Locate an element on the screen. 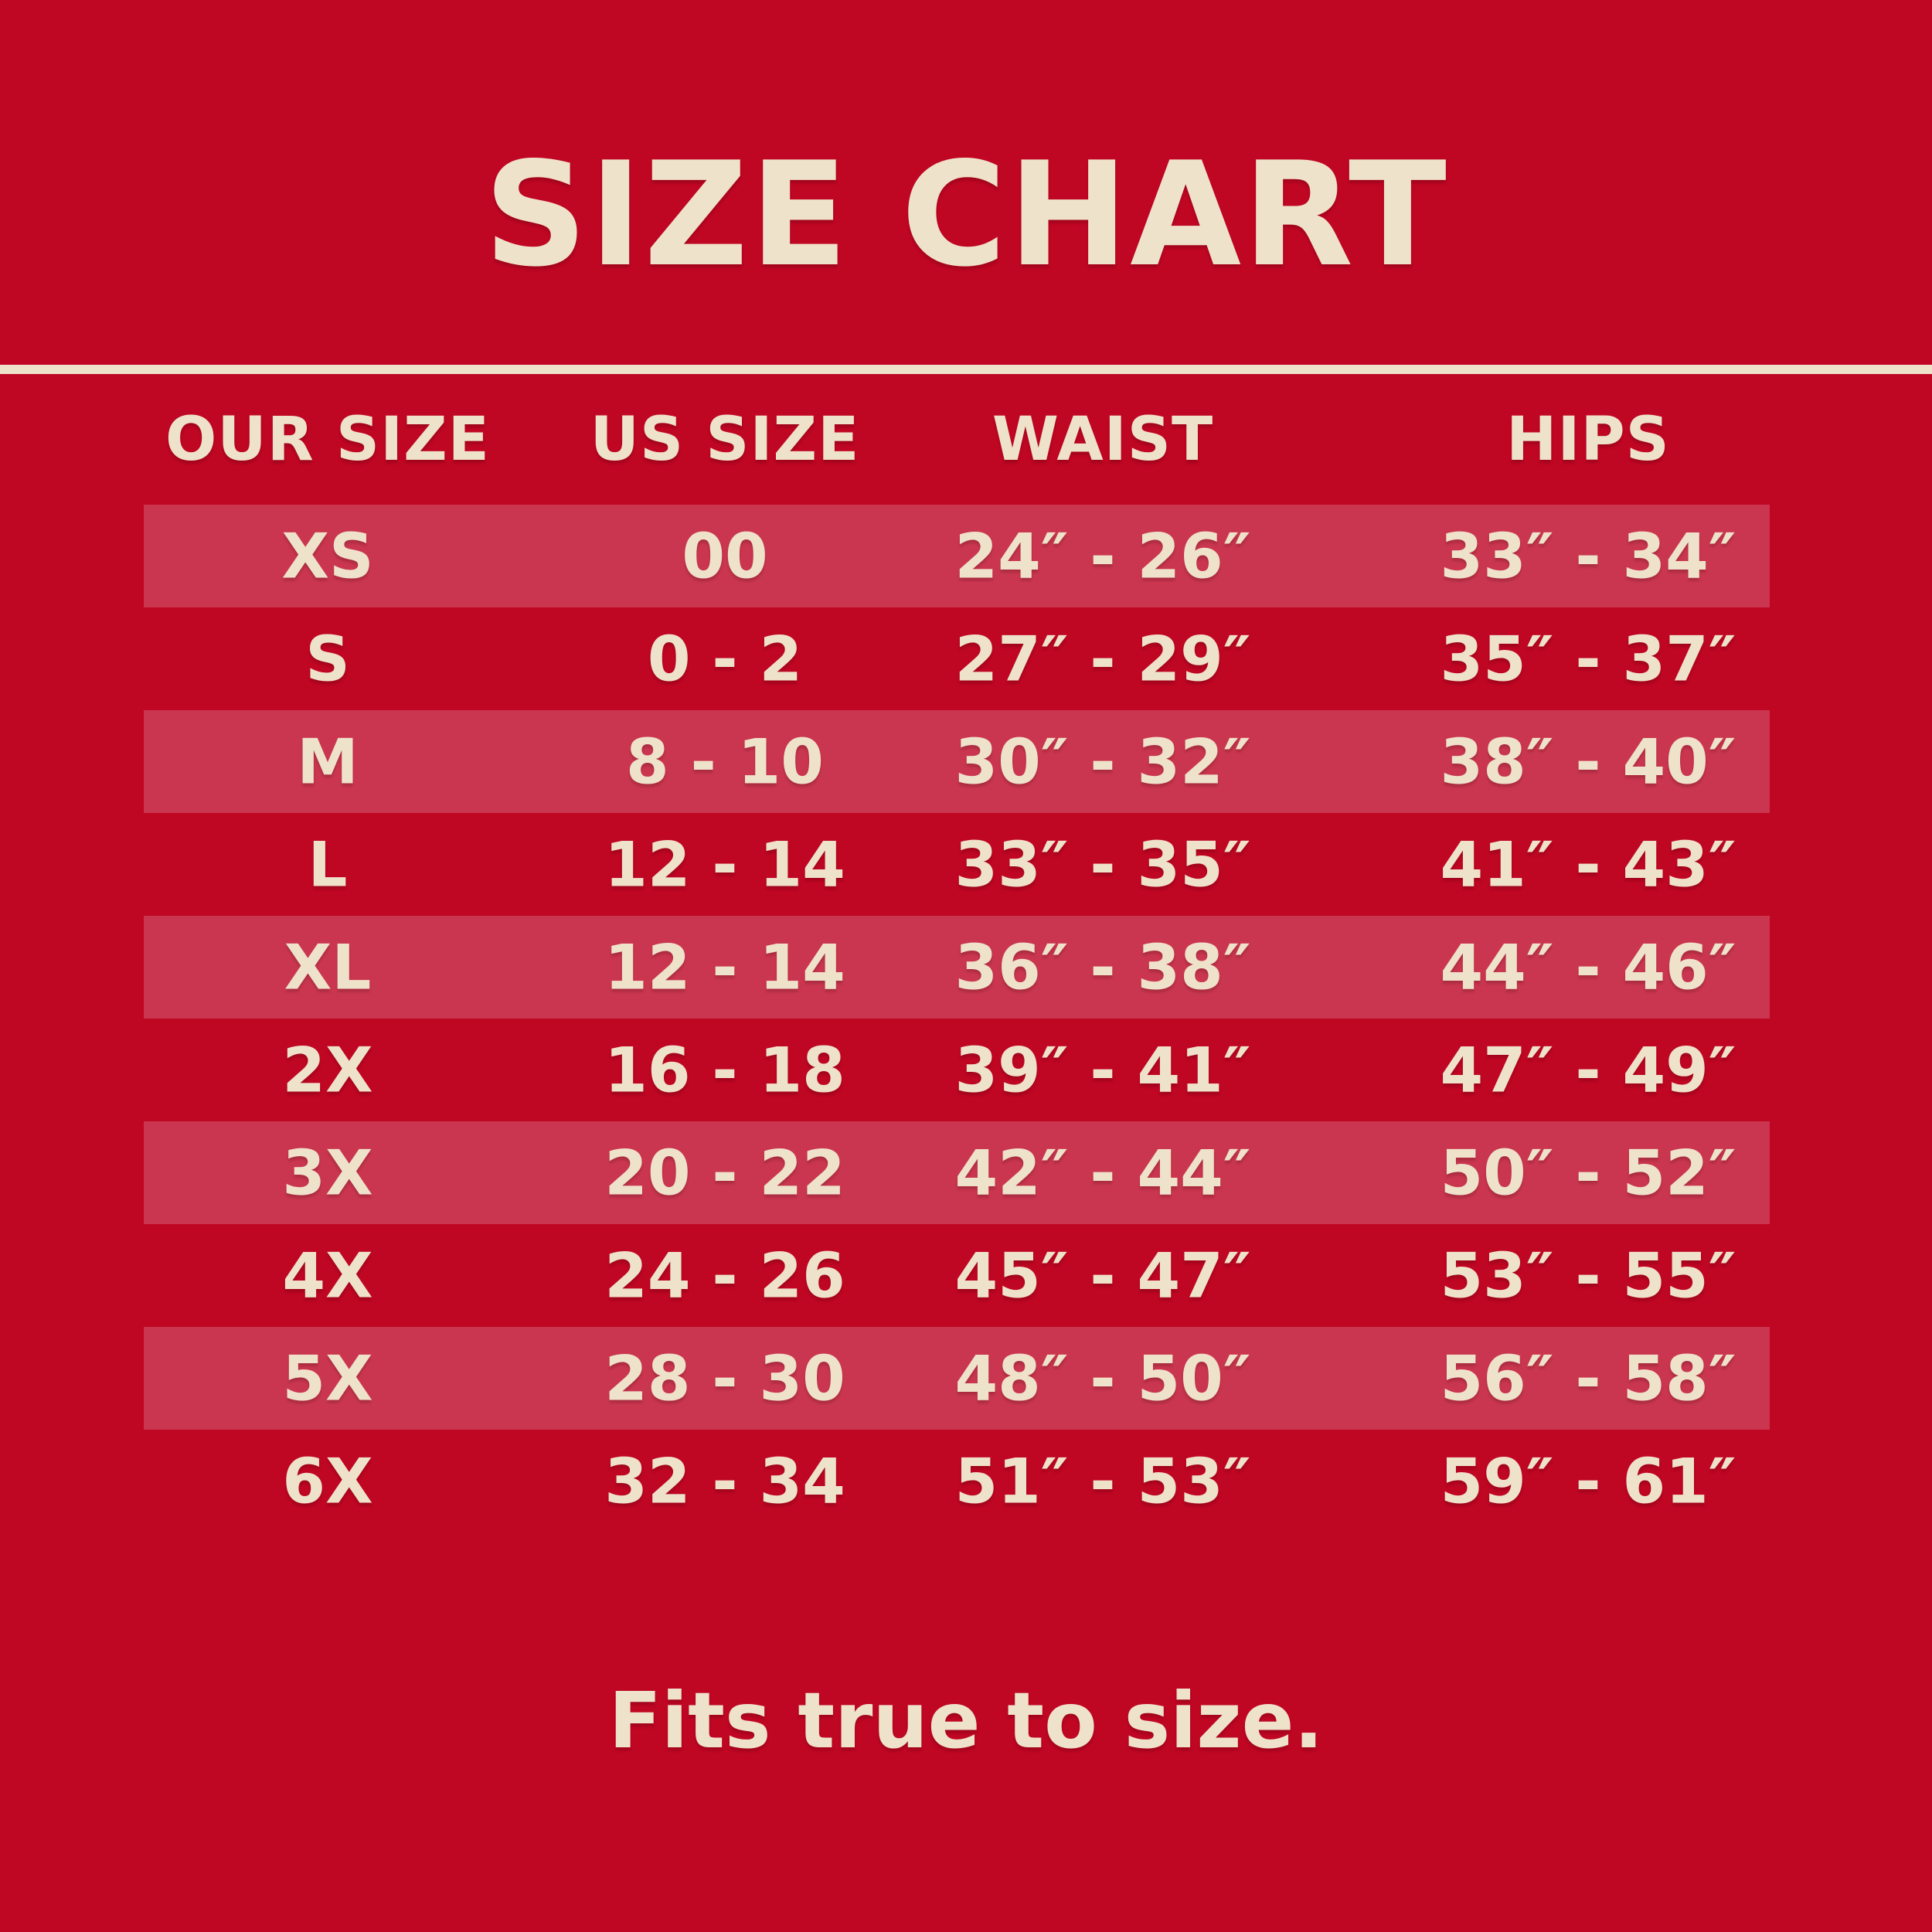  table-cell: 24″ - 26″ is located at coordinates (1102, 556).